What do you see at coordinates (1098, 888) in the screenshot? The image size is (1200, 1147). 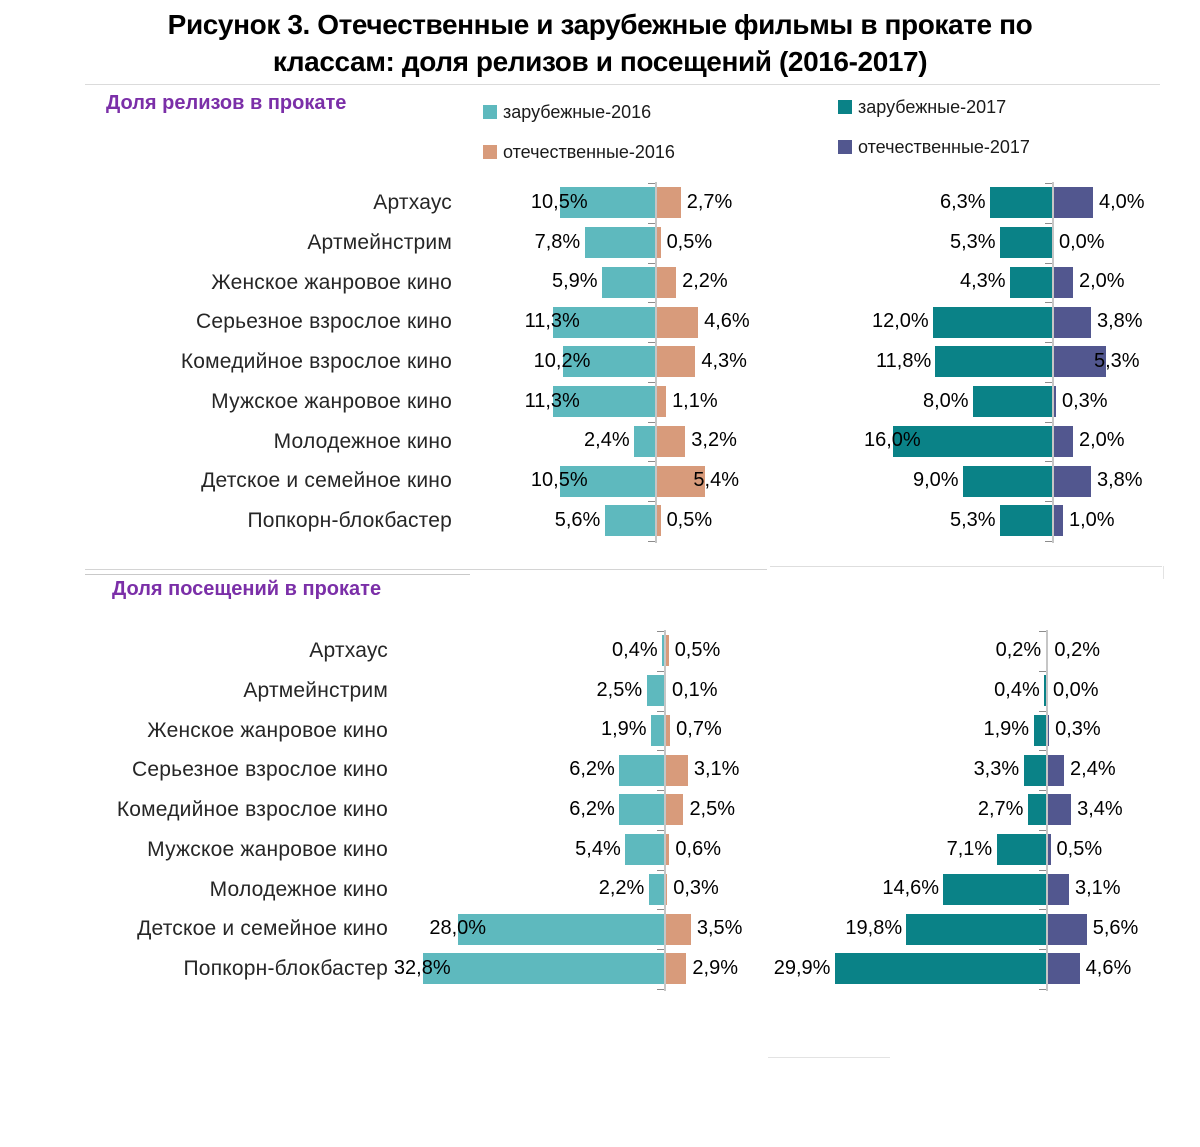 I see `value-label-domestic_2017: 3,1%` at bounding box center [1098, 888].